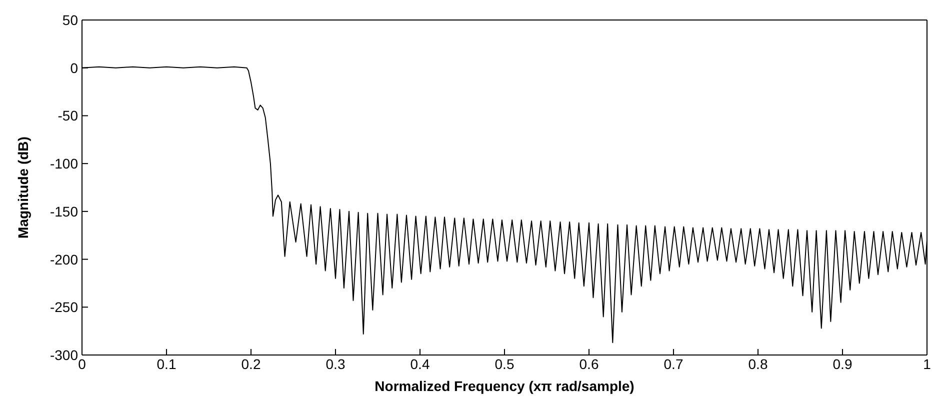 This screenshot has height=405, width=936. I want to click on y-tick-label: 50, so click(70, 20).